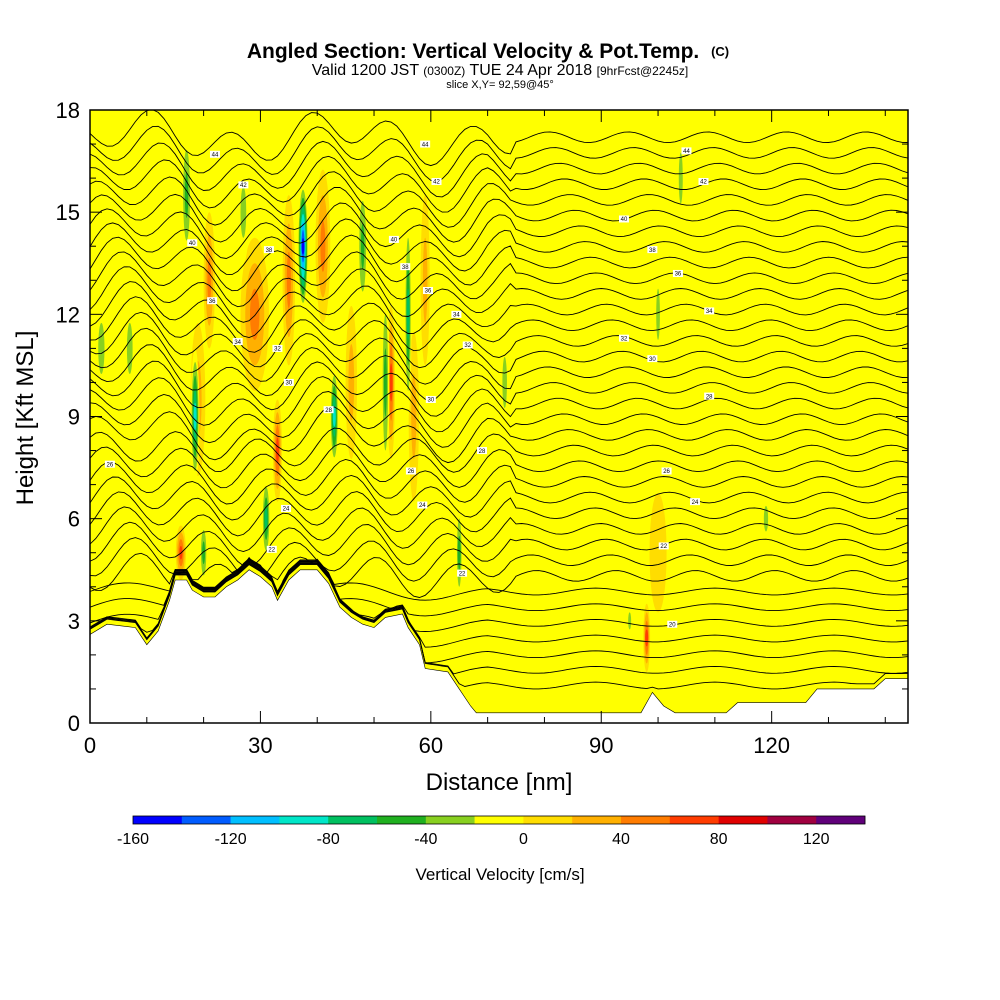 The image size is (1000, 1000). Describe the element at coordinates (68, 314) in the screenshot. I see `y-tick-label: 12` at that location.